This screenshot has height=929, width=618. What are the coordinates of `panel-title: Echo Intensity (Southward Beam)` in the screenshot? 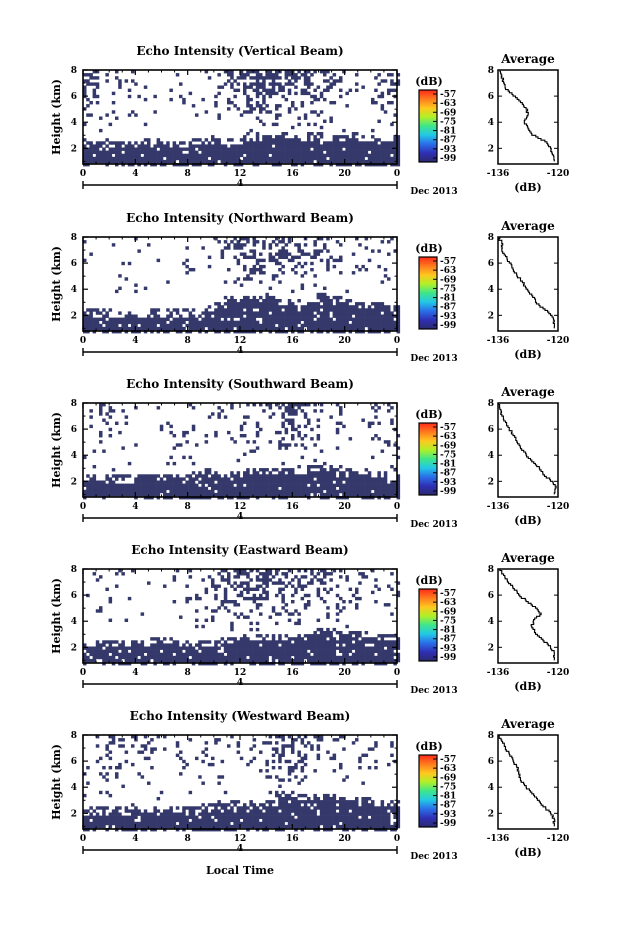 It's located at (240, 384).